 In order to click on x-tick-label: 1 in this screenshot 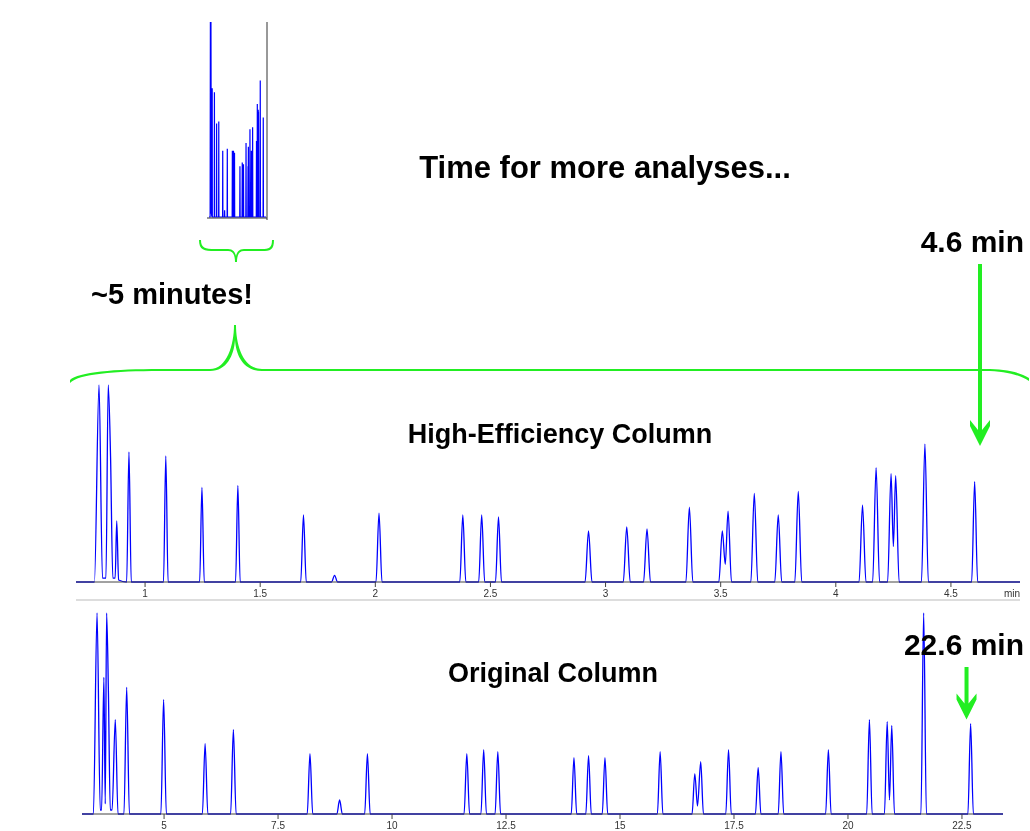, I will do `click(145, 593)`.